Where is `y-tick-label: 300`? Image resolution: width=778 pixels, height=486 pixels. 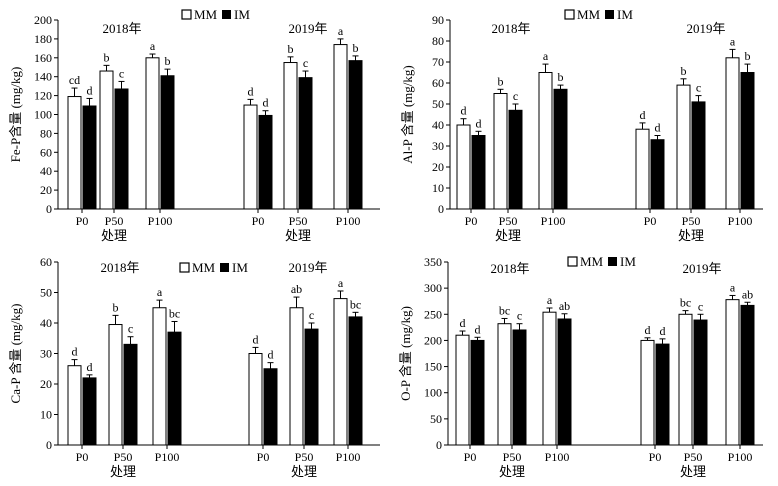 y-tick-label: 300 is located at coordinates (433, 288).